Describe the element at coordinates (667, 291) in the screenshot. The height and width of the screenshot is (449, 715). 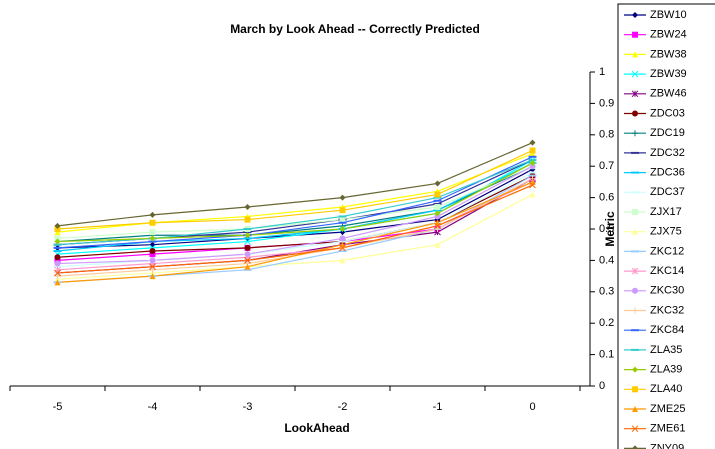
I see `legend-label: ZKC30` at that location.